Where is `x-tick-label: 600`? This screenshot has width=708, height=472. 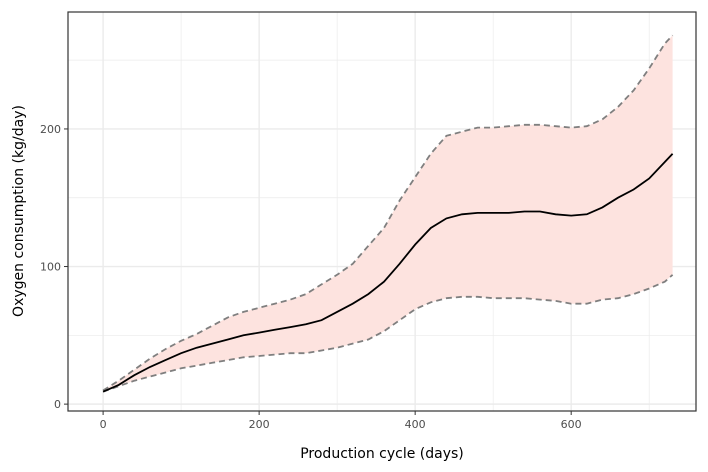 x-tick-label: 600 is located at coordinates (571, 424).